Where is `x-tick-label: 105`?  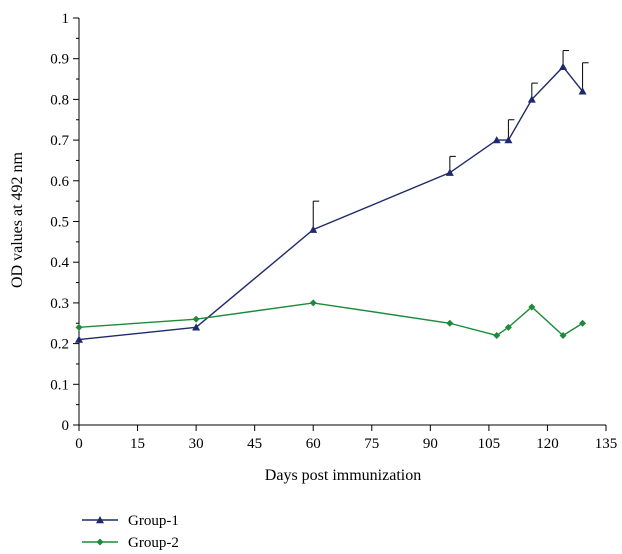 x-tick-label: 105 is located at coordinates (489, 444).